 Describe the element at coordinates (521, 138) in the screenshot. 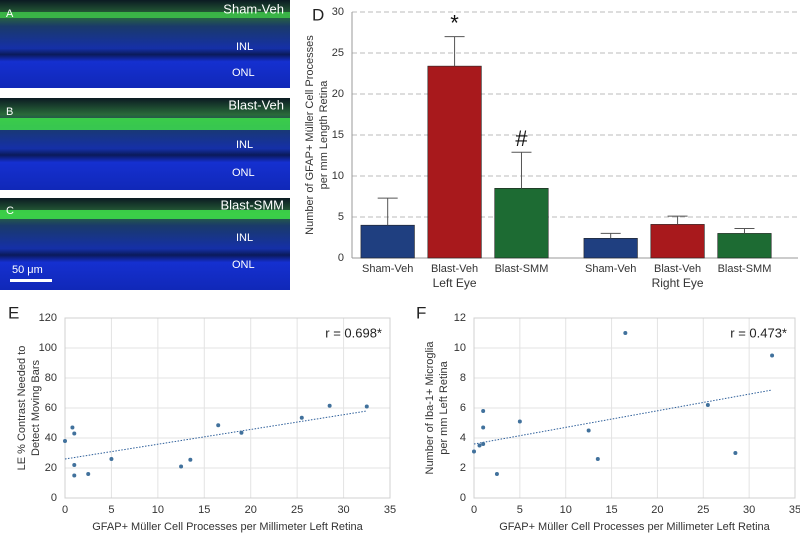

I see `annotation: #` at that location.